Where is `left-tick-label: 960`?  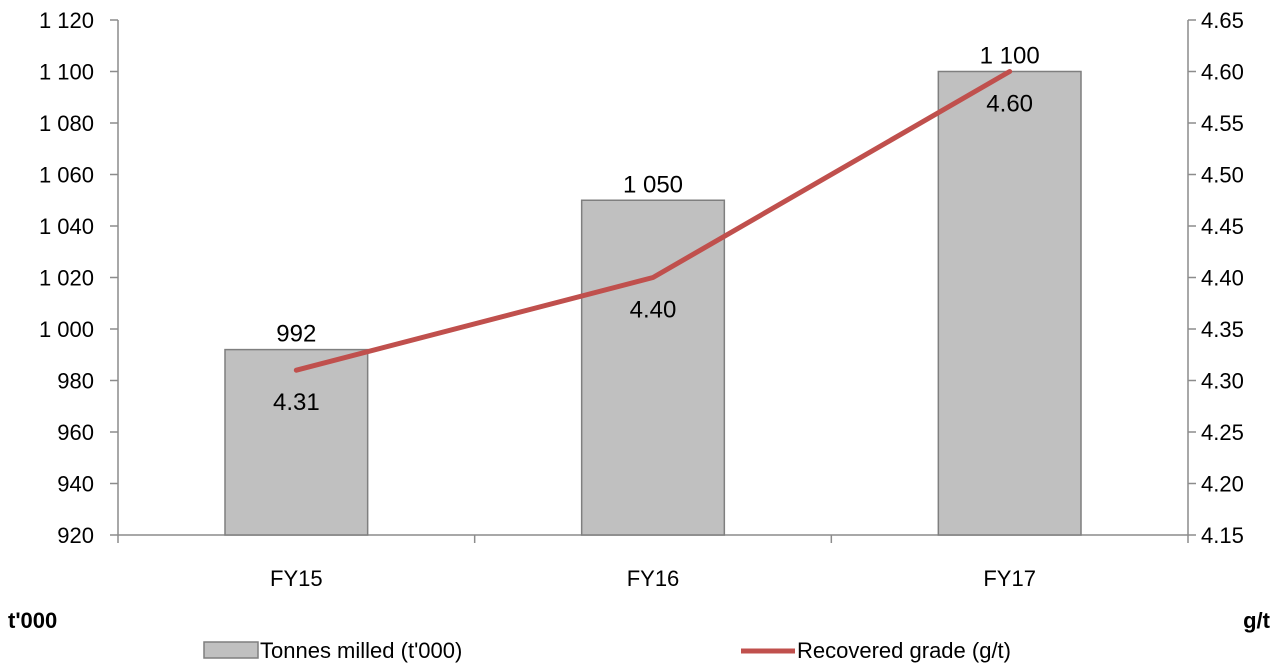 left-tick-label: 960 is located at coordinates (75, 432).